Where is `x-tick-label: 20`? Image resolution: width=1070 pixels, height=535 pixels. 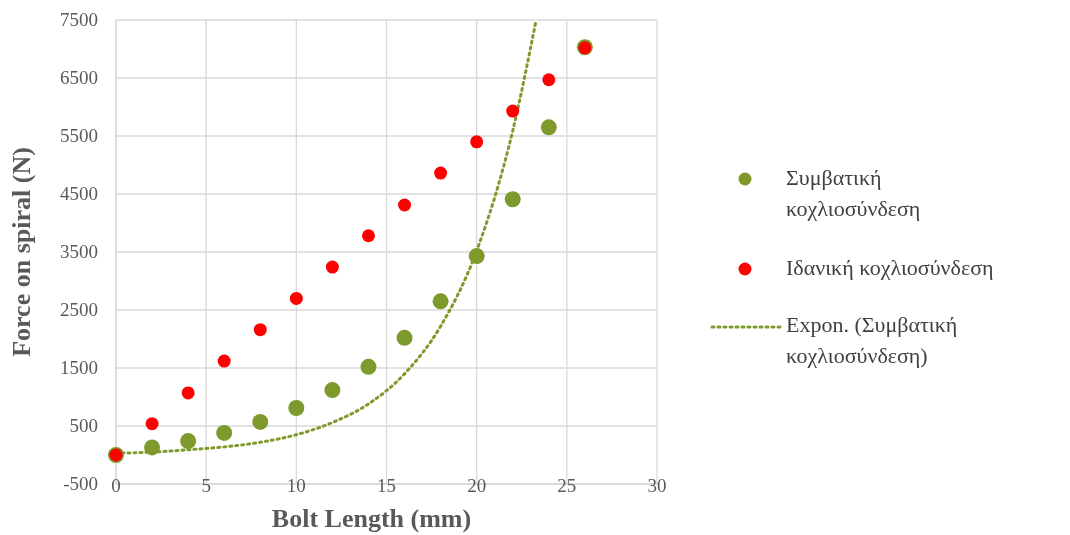
x-tick-label: 20 is located at coordinates (477, 485).